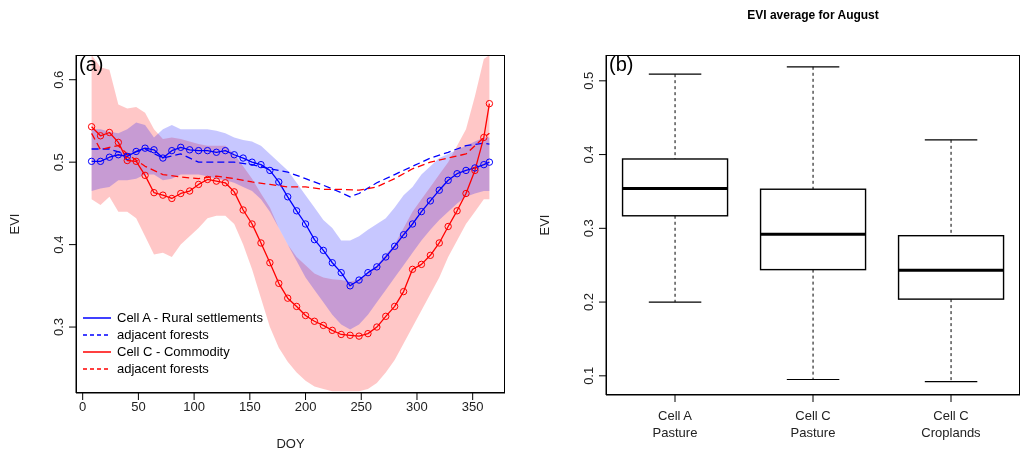  I want to click on x-tick-label: 200, so click(305, 407).